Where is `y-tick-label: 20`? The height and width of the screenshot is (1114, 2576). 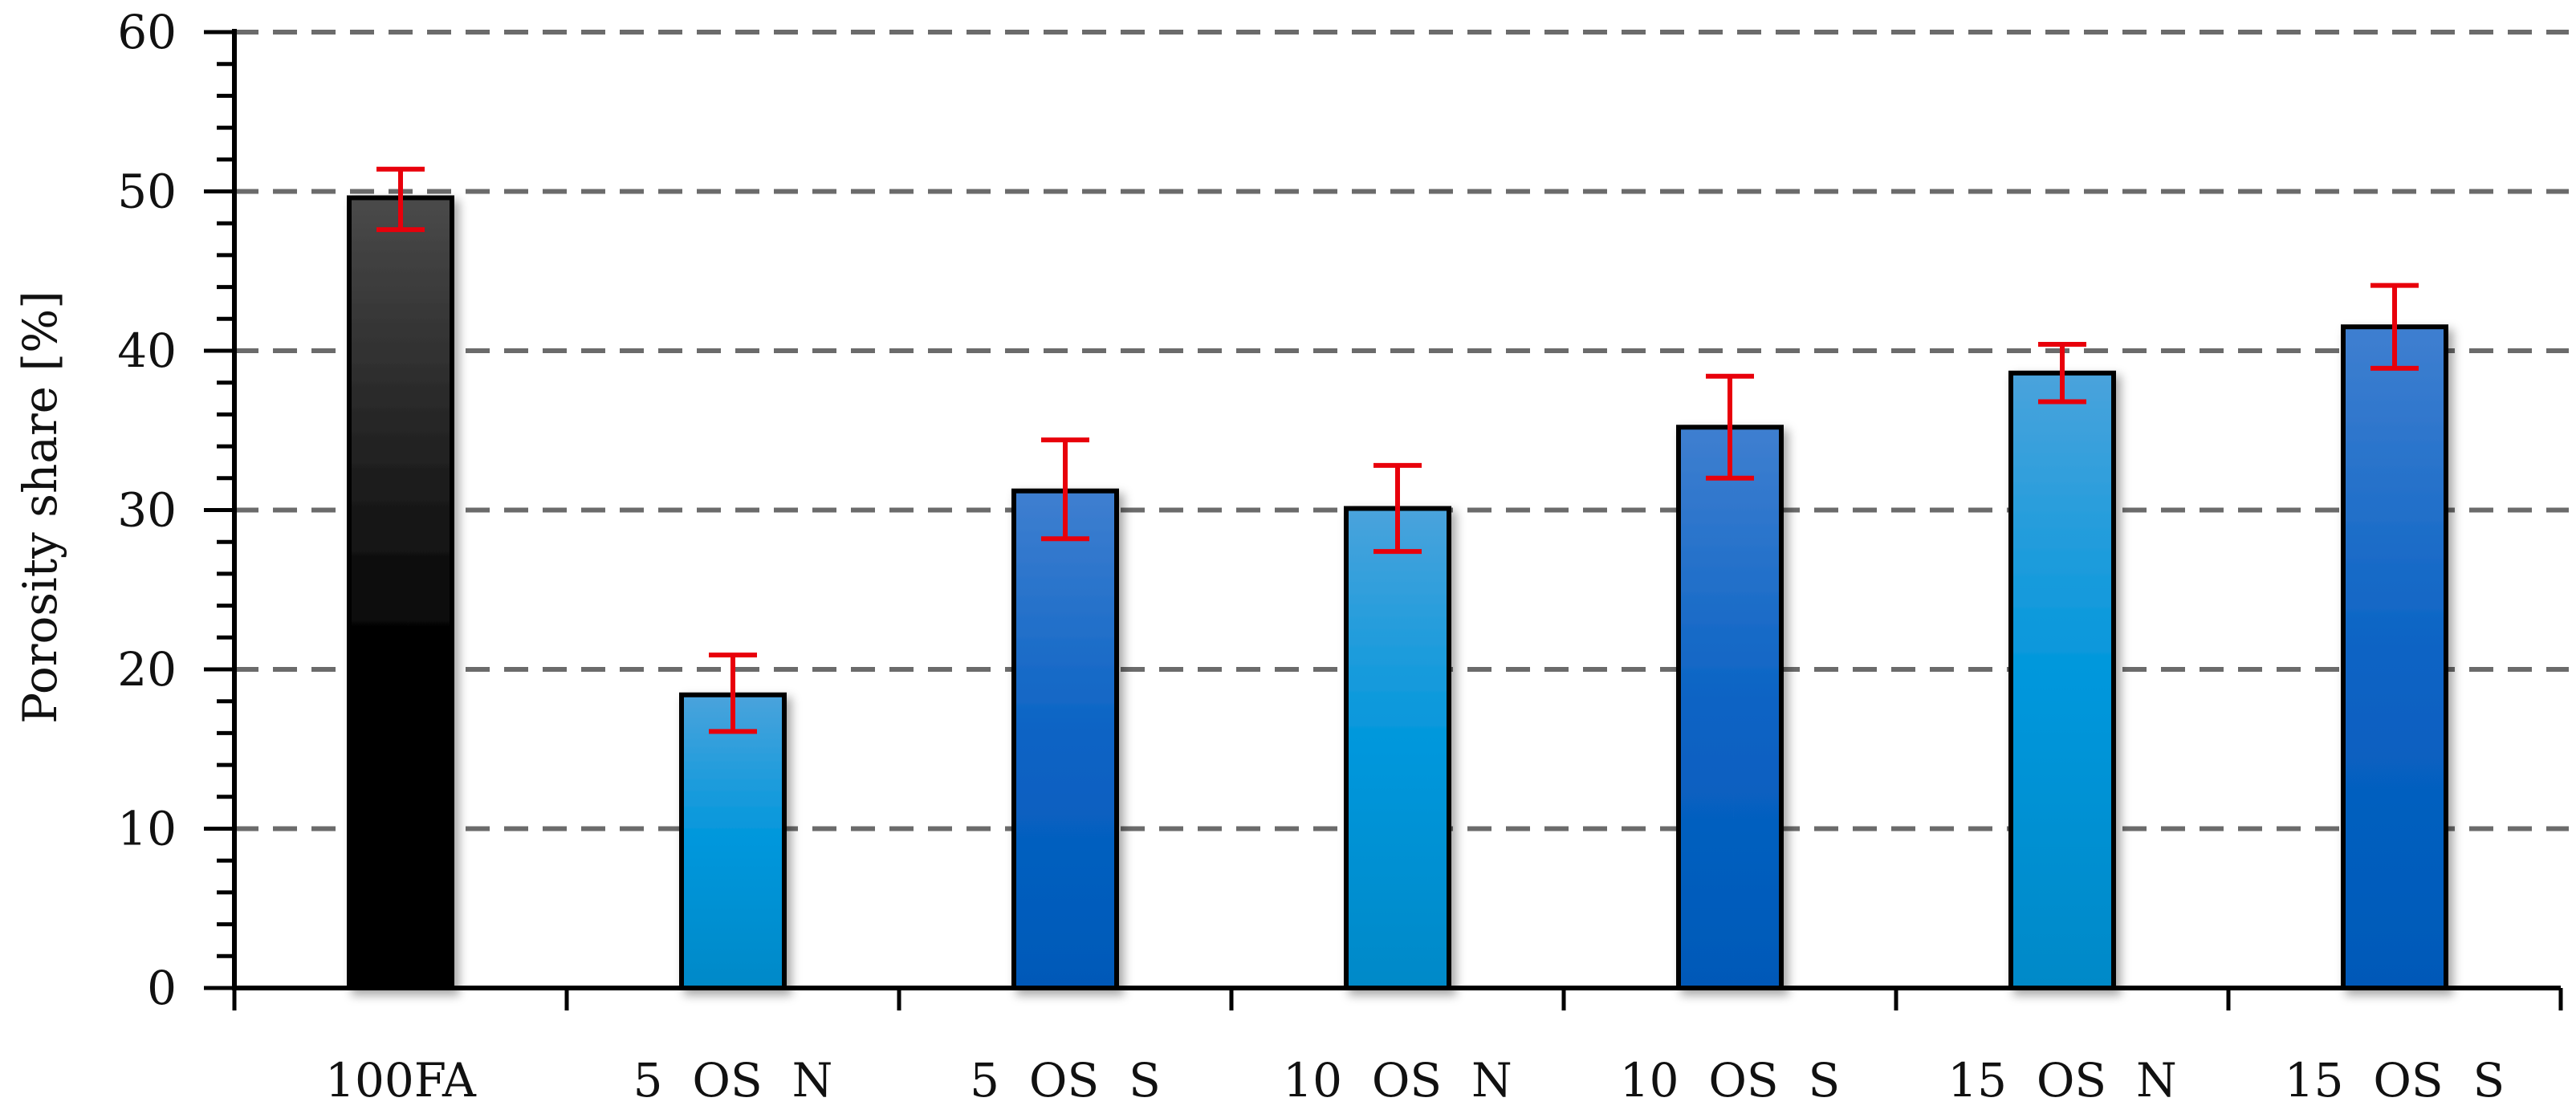
y-tick-label: 20 is located at coordinates (147, 669).